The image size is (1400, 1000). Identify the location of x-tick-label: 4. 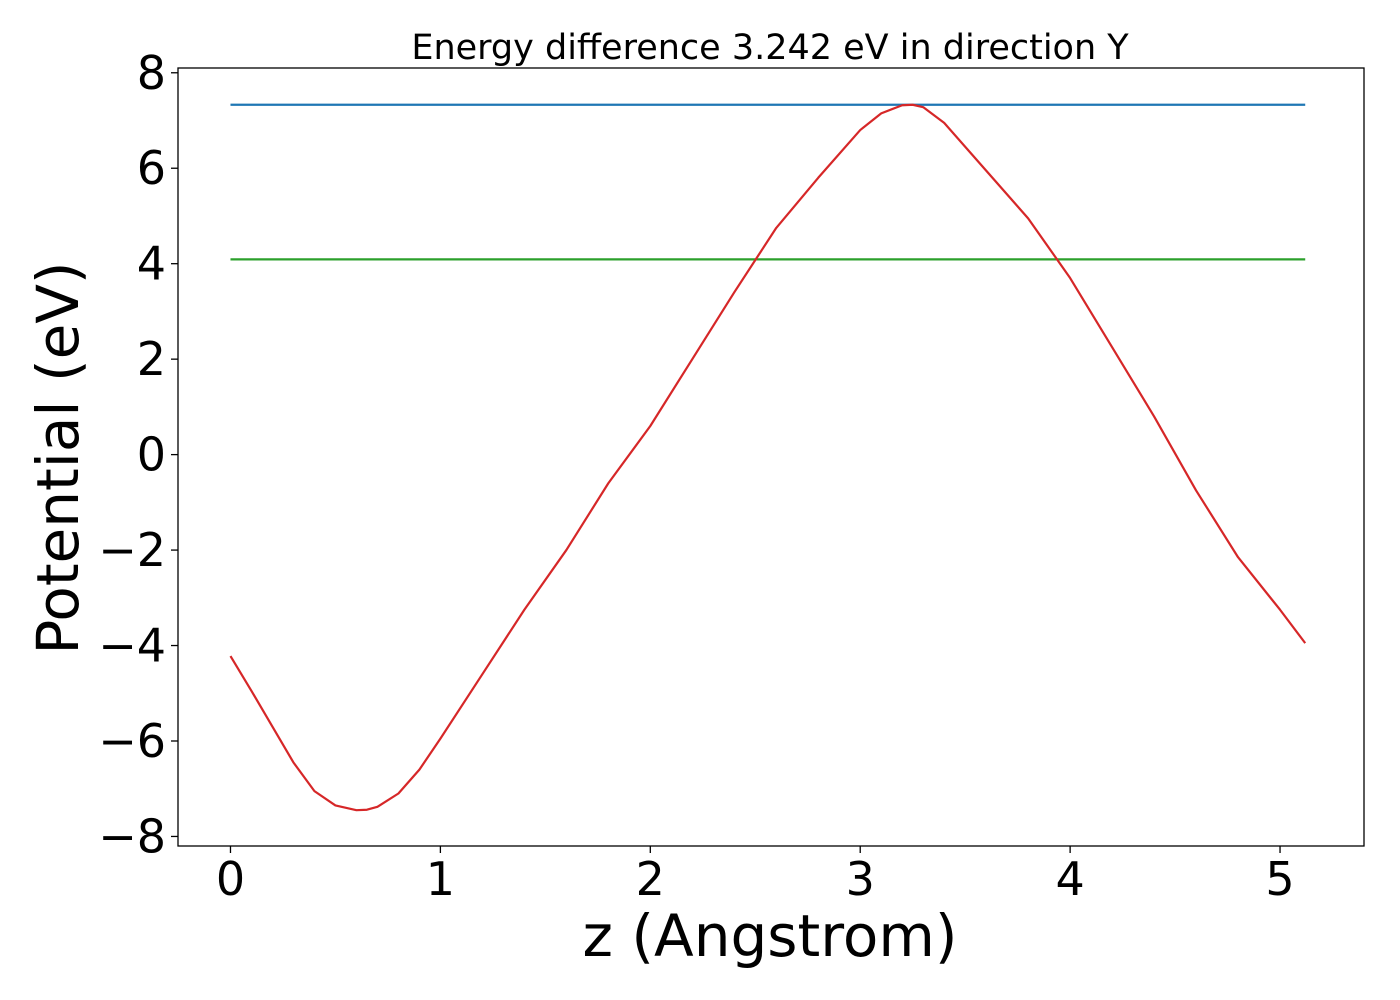
(1069, 879).